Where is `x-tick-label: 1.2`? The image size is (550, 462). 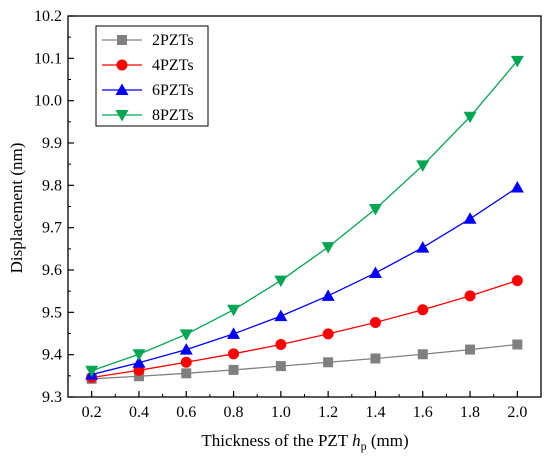
x-tick-label: 1.2 is located at coordinates (328, 412).